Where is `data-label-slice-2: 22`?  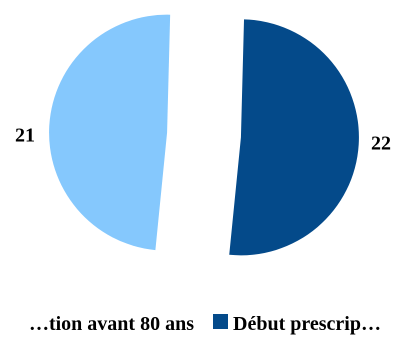 data-label-slice-2: 22 is located at coordinates (381, 144).